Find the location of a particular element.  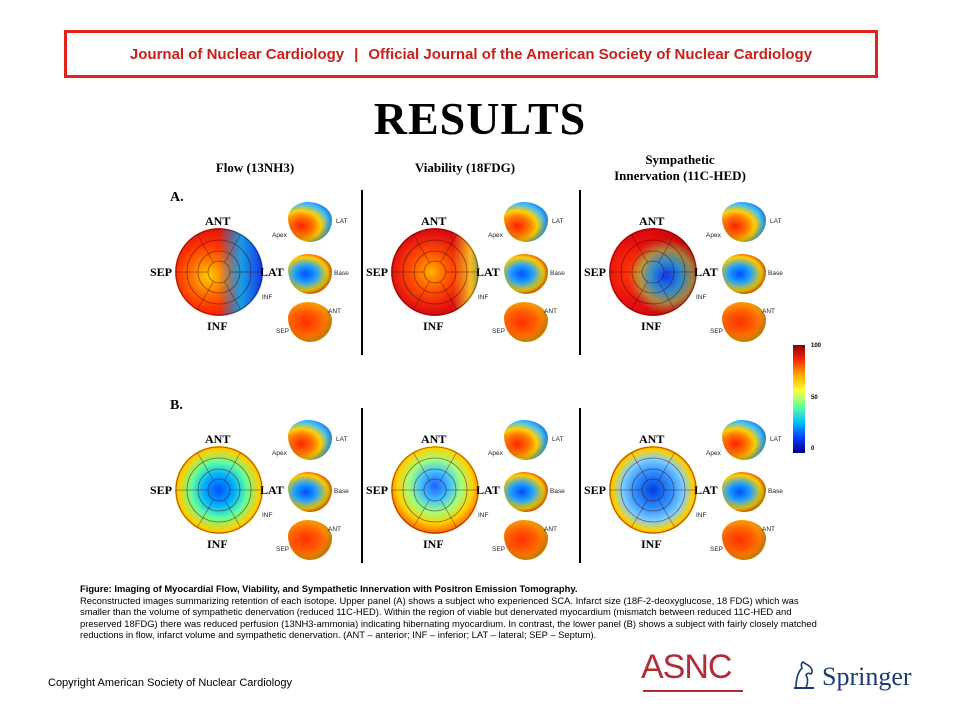

heart-lateral-view-a-symp is located at coordinates (744, 274).